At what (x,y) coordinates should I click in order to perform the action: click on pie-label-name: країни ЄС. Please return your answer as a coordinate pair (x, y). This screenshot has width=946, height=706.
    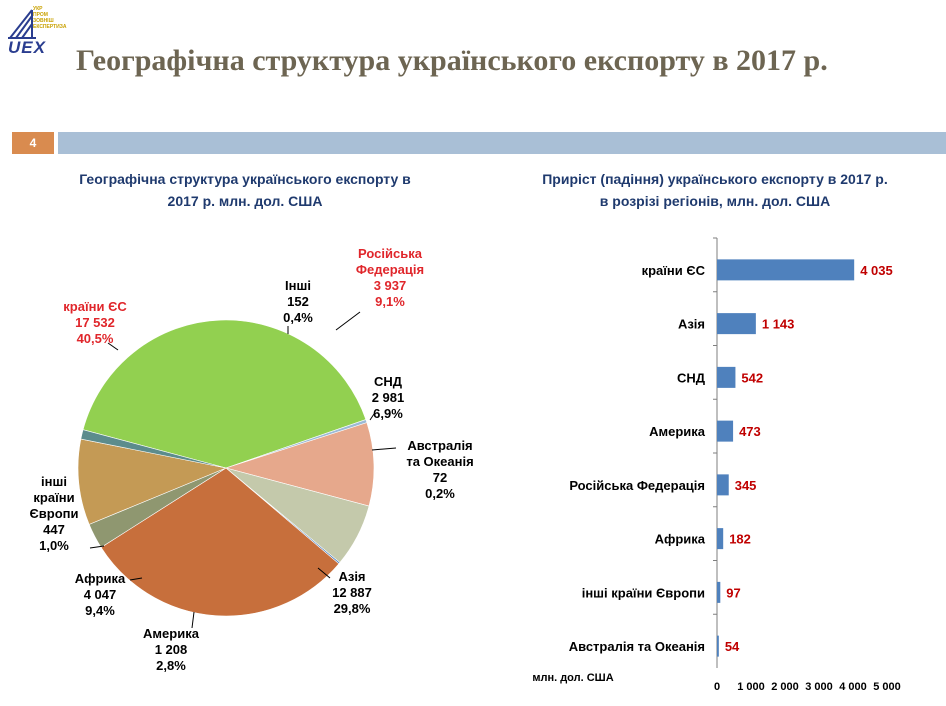
    Looking at the image, I should click on (95, 306).